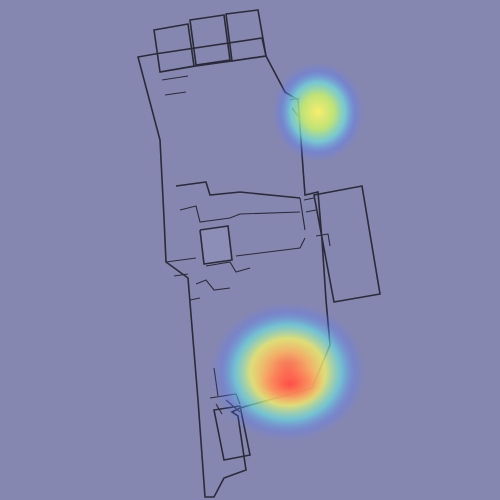  I want to click on top-room-middle, so click(210, 40).